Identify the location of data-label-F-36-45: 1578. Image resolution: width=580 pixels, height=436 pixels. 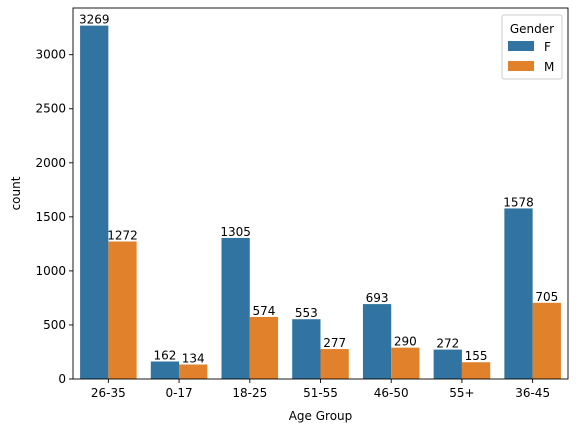
(518, 202).